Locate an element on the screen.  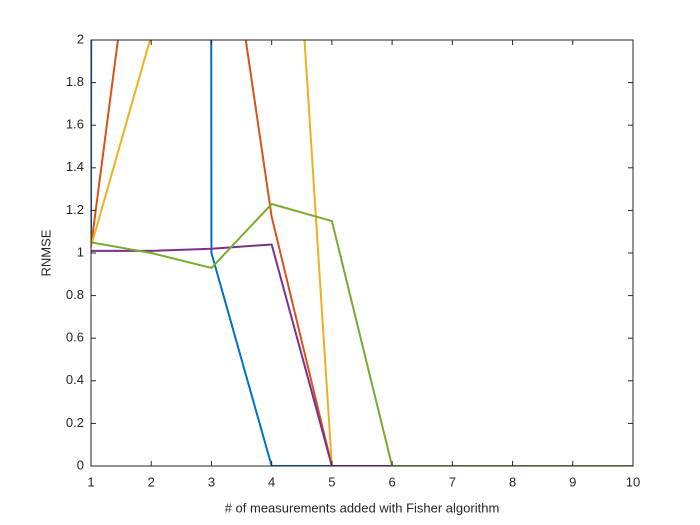
y-tick-label: 1.6 is located at coordinates (75, 124).